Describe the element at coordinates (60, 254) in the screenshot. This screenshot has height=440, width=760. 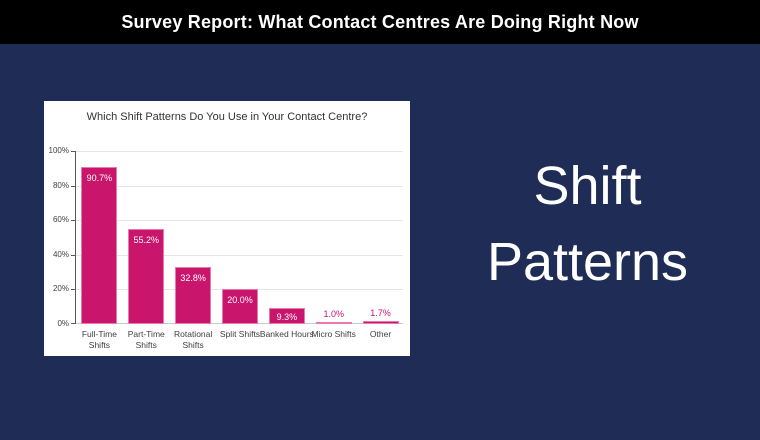
I see `y-axis-label: 40%` at that location.